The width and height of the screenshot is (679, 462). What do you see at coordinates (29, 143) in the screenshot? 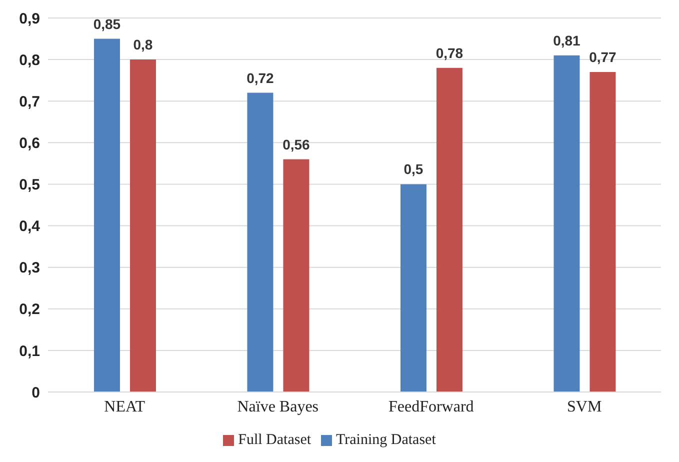
I see `y-tick-label: 0,6` at bounding box center [29, 143].